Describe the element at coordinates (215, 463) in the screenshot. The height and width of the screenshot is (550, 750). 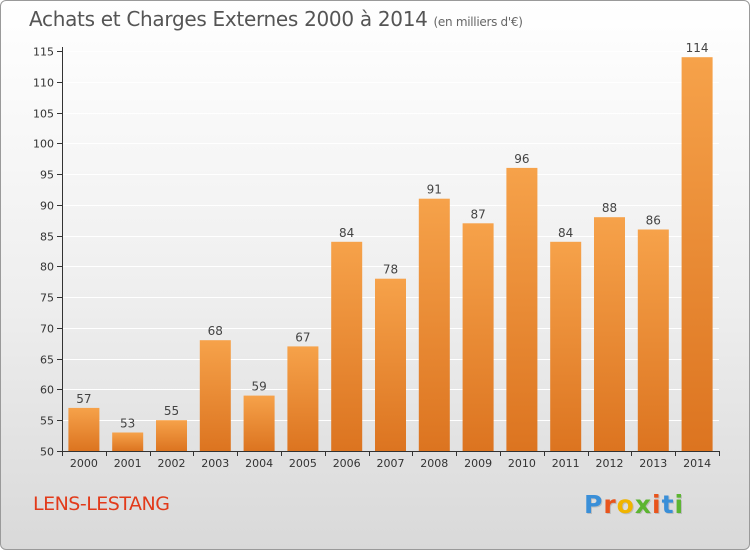
I see `x-tick-label: 2003` at that location.